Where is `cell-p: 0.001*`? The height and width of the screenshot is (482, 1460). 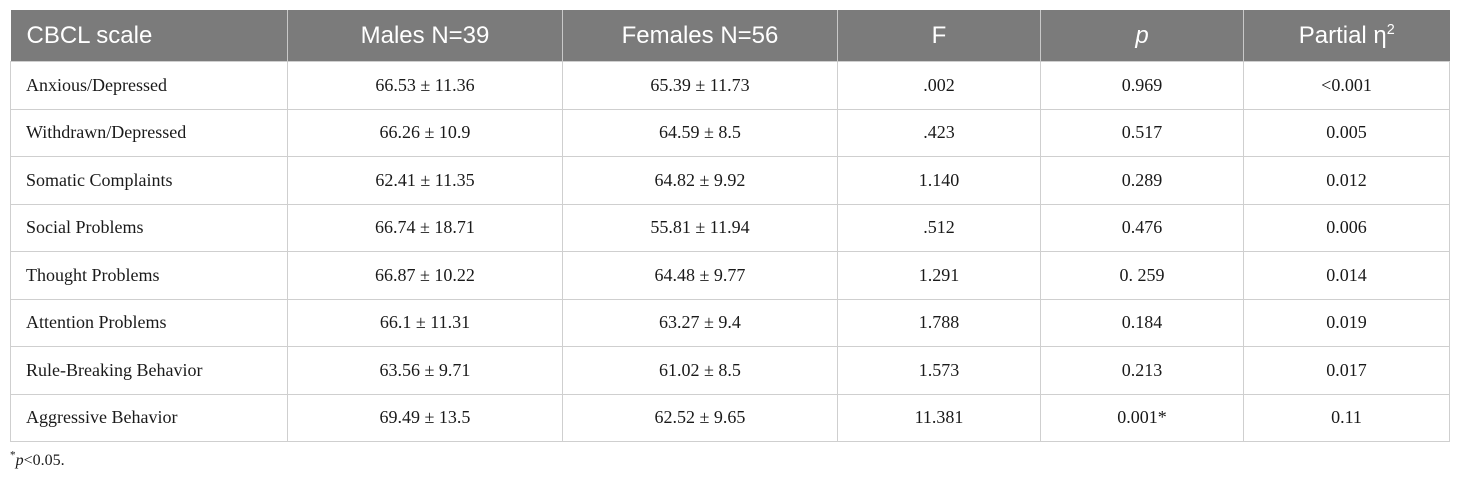
cell-p: 0.001* is located at coordinates (1142, 417).